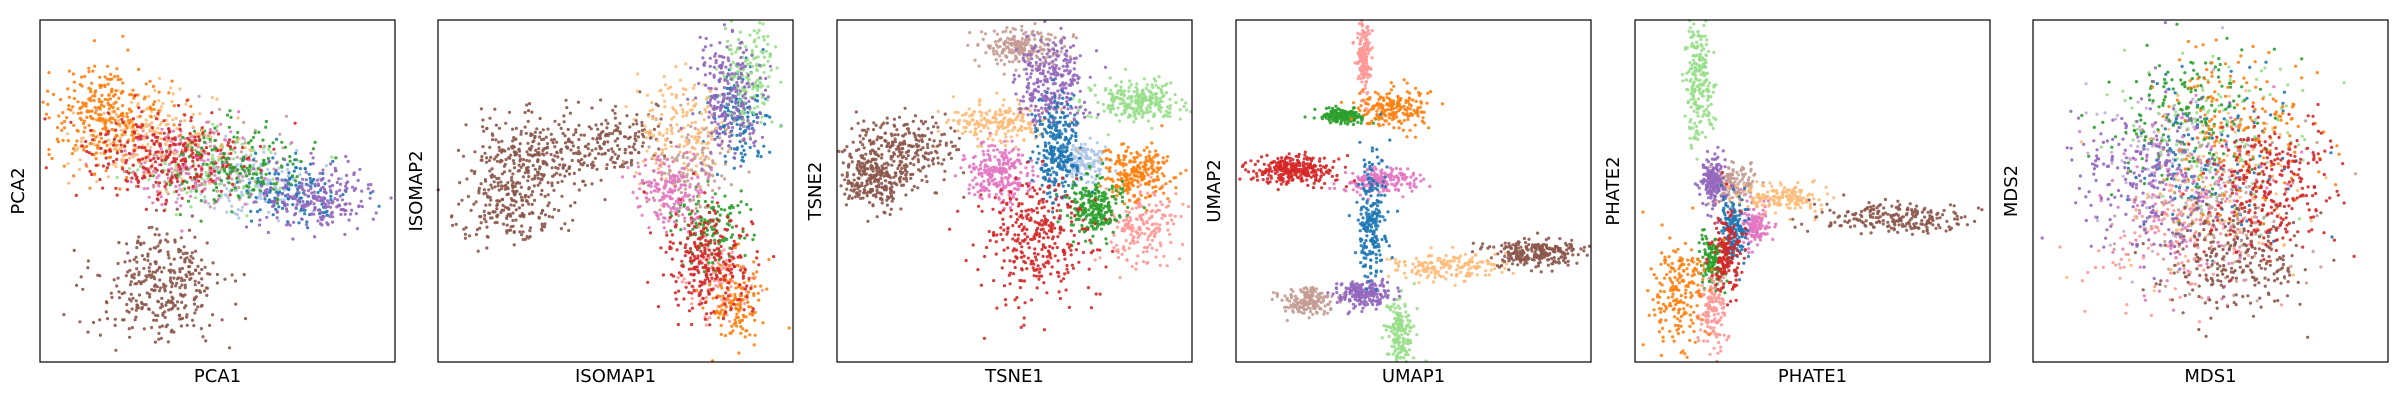  What do you see at coordinates (241, 195) in the screenshot?
I see `pca-point-light-blue` at bounding box center [241, 195].